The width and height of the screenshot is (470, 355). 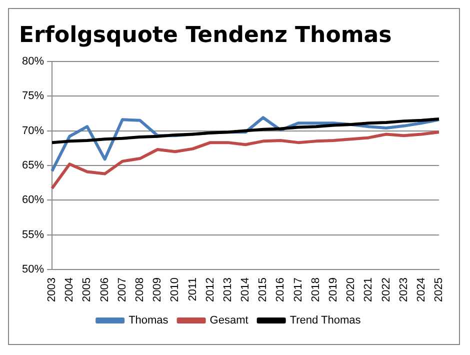 I want to click on y-tick-label: 80%, so click(x=33, y=61).